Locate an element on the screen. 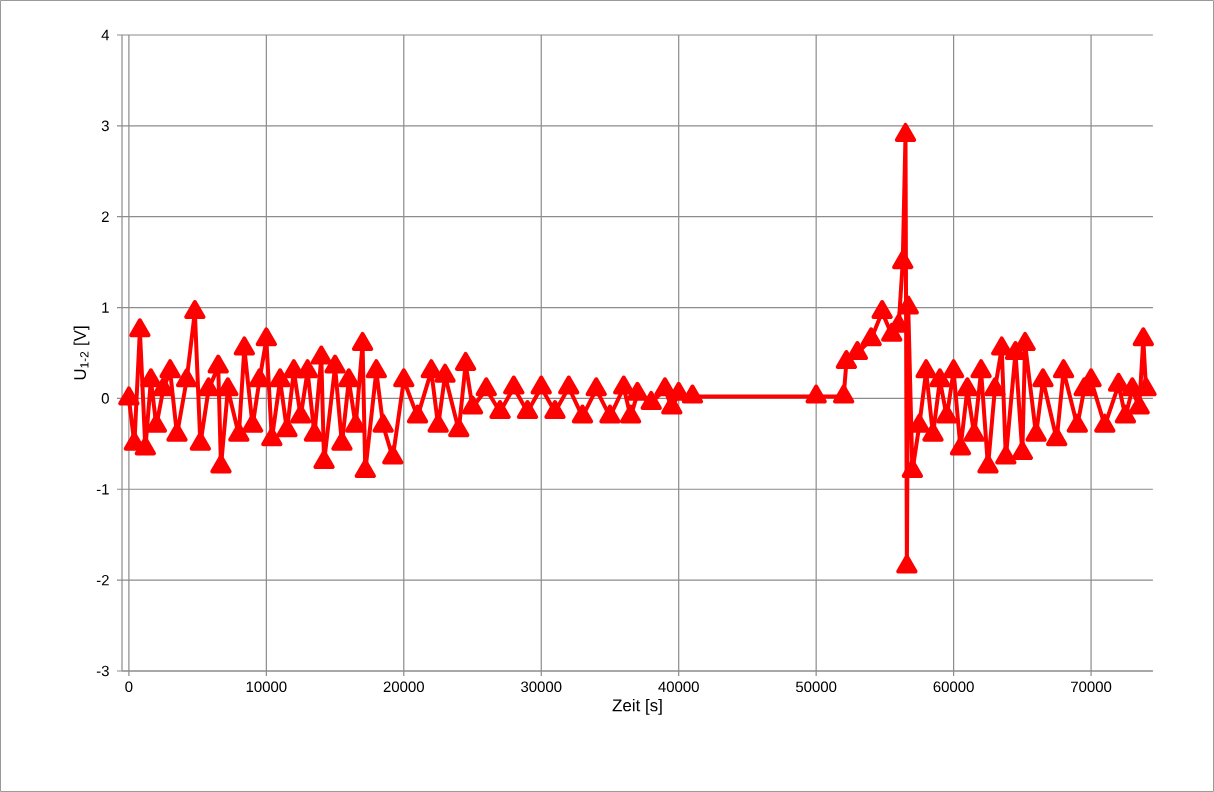  x-tick-label: 20000 is located at coordinates (403, 687).